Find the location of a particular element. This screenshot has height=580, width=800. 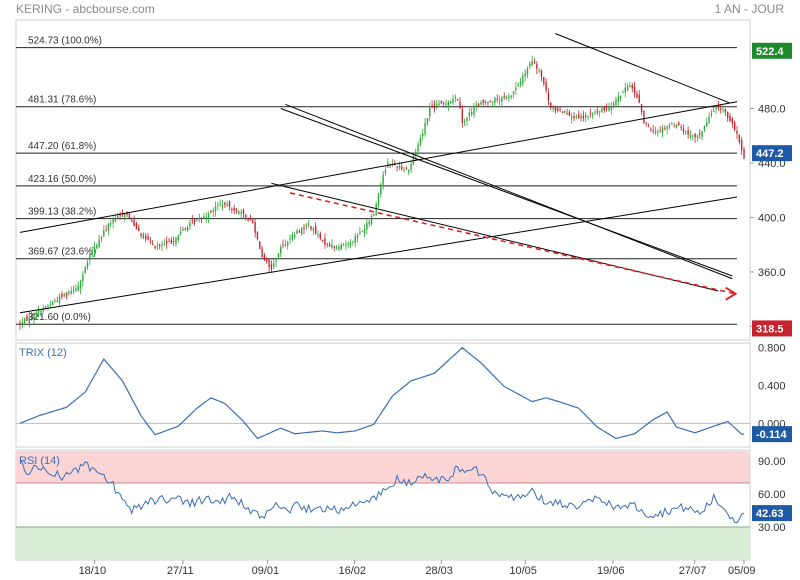

fib-level-label: 447.20 (61.8%) is located at coordinates (62, 146).